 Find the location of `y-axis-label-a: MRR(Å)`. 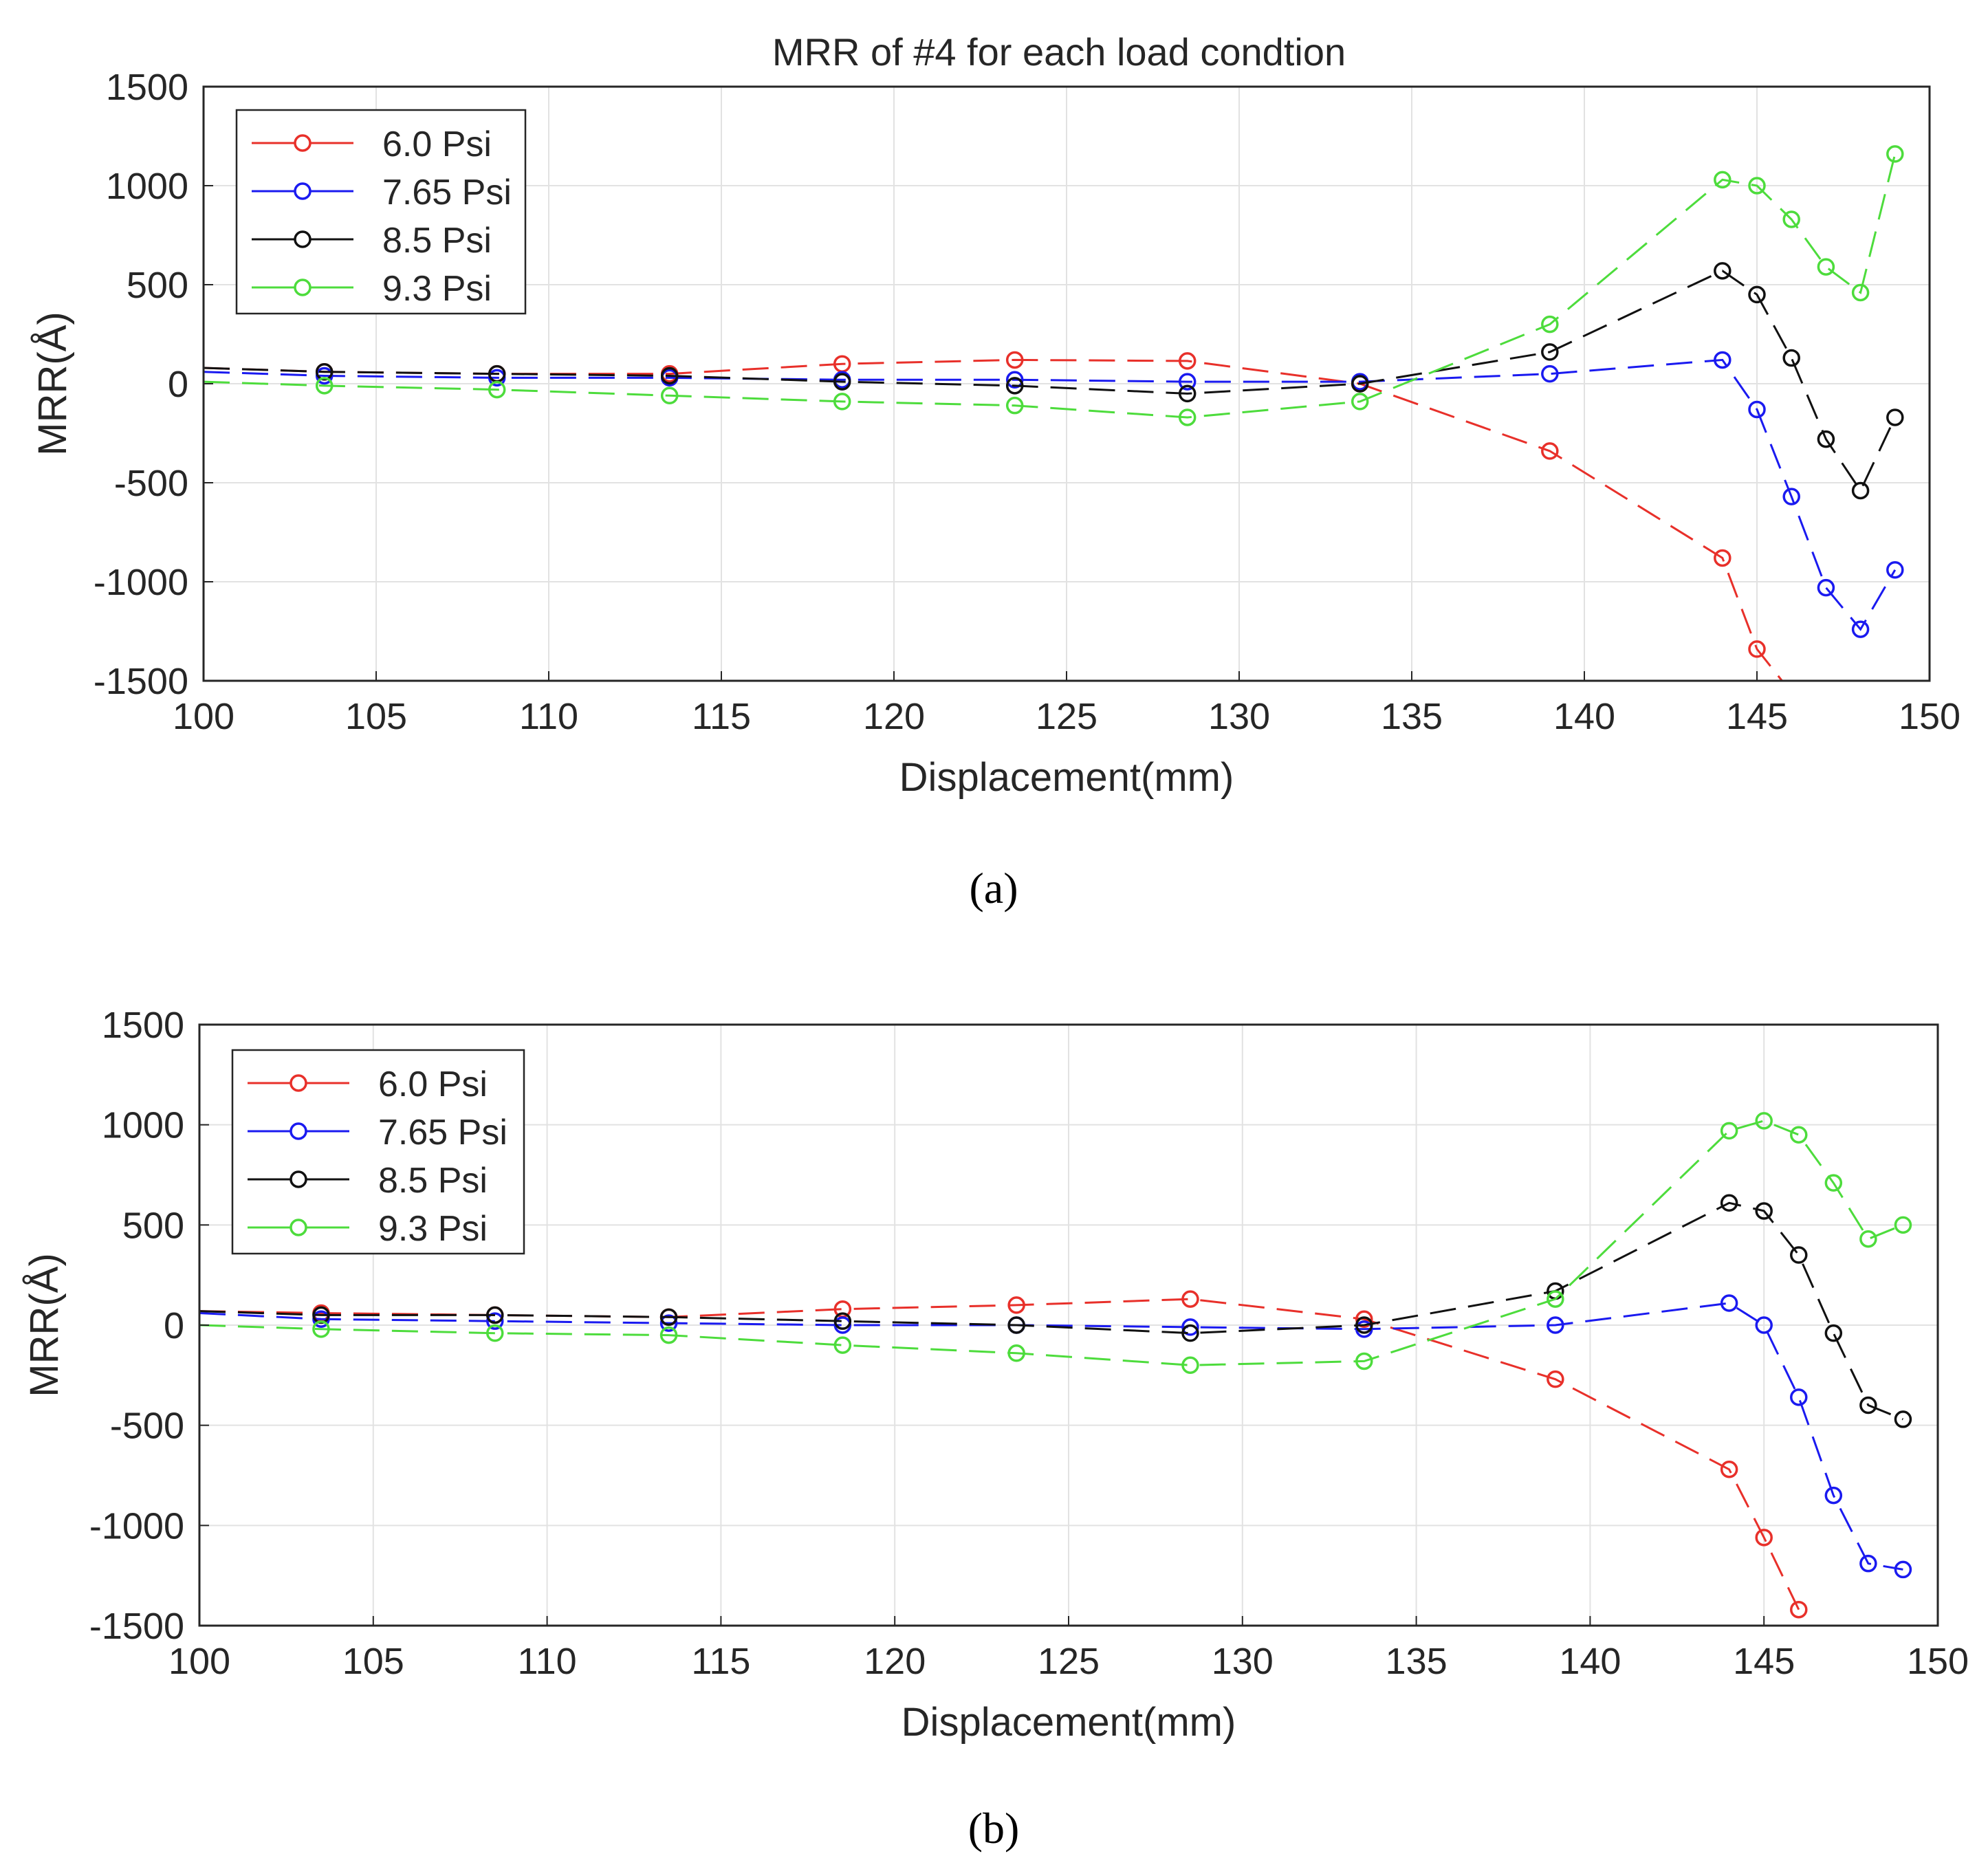

y-axis-label-a: MRR(Å) is located at coordinates (52, 383).